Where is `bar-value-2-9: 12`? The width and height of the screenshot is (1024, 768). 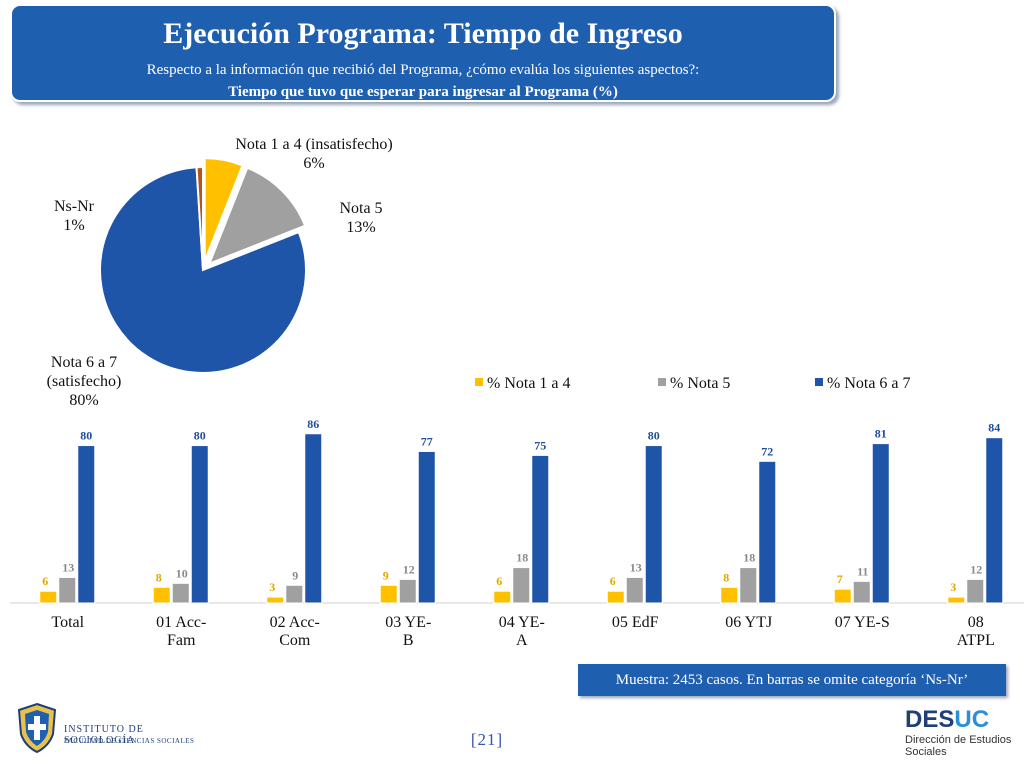 bar-value-2-9: 12 is located at coordinates (976, 569).